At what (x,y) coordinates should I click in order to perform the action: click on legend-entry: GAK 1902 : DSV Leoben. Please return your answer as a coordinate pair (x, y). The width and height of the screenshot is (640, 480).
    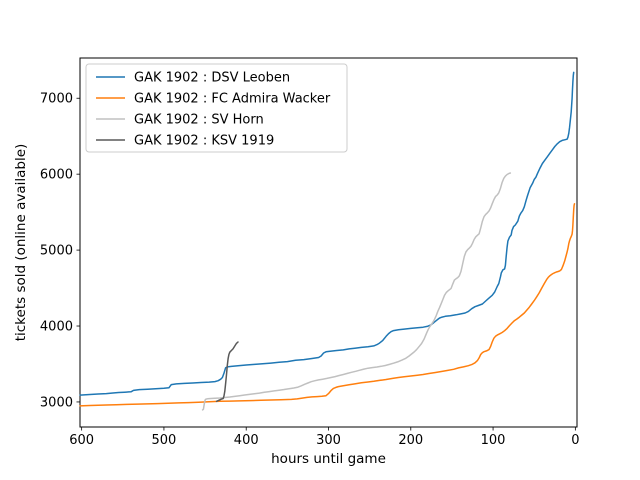
    Looking at the image, I should click on (193, 78).